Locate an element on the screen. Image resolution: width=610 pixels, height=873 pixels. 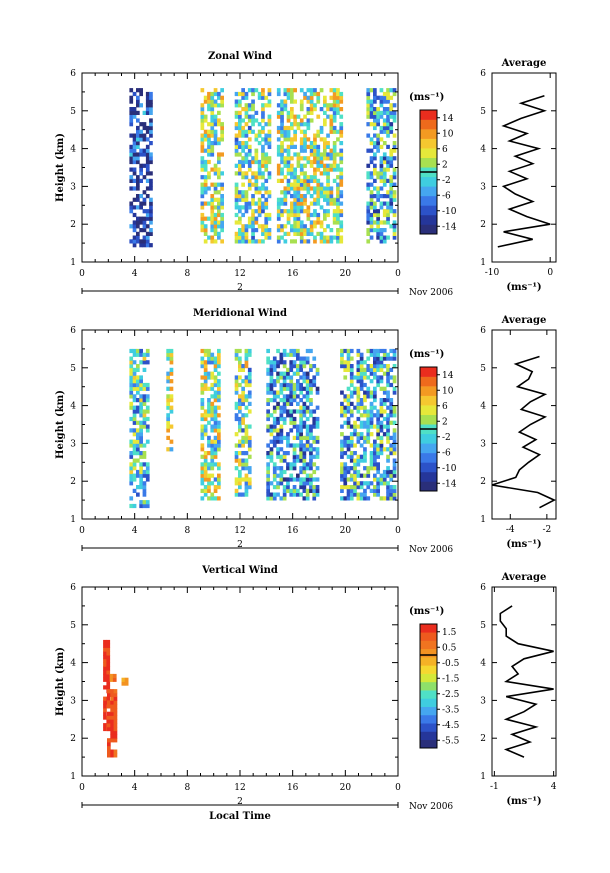
colorbar-unit: (ms⁻¹) is located at coordinates (426, 354).